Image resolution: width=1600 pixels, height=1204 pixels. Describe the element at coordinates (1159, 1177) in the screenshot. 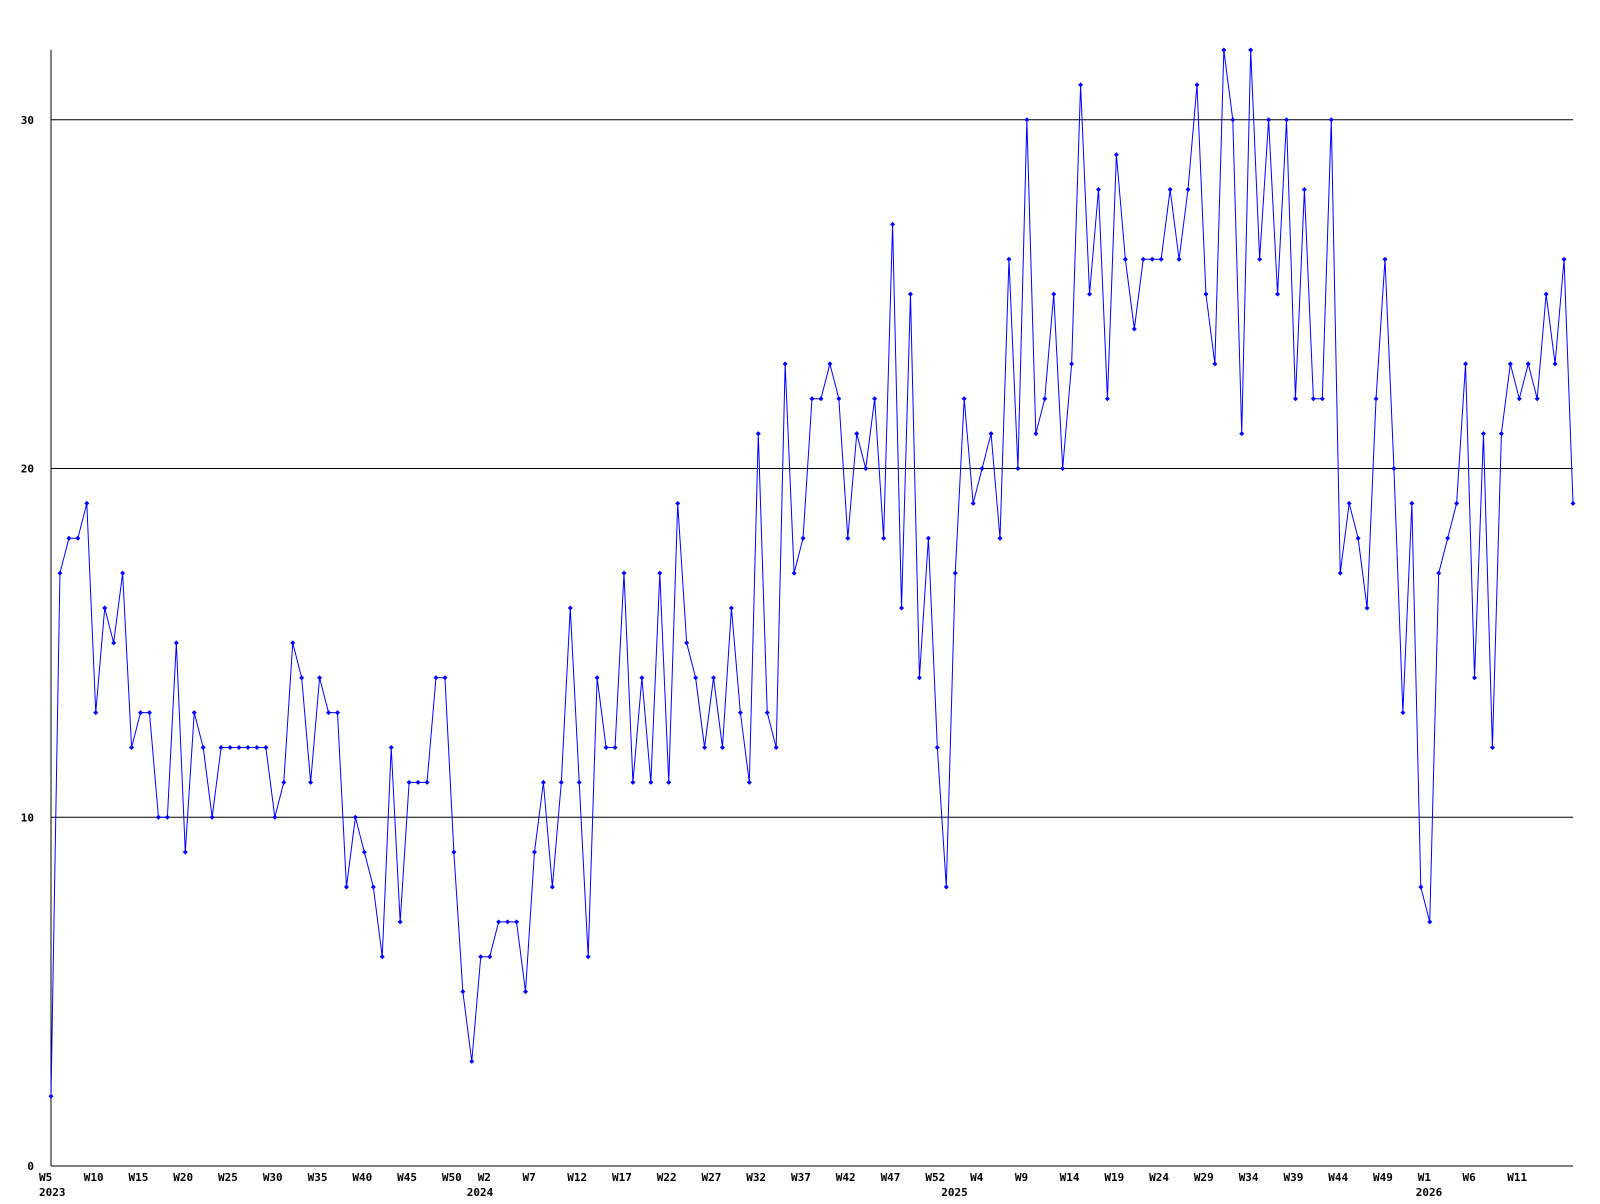

I see `x-tick-label: W24` at that location.